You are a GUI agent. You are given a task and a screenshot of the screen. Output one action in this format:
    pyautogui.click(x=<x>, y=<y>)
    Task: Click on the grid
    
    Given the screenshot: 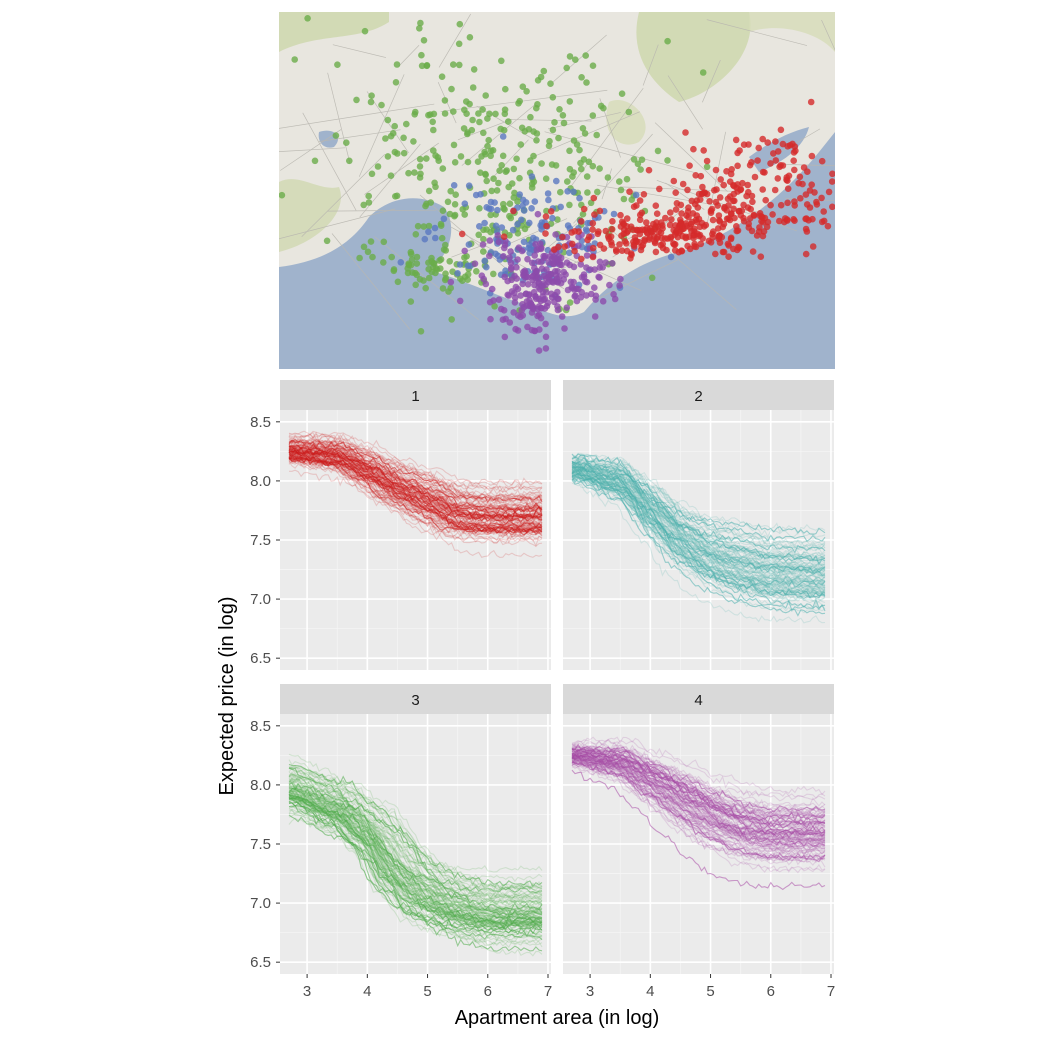 What is the action you would take?
    pyautogui.click(x=415, y=540)
    